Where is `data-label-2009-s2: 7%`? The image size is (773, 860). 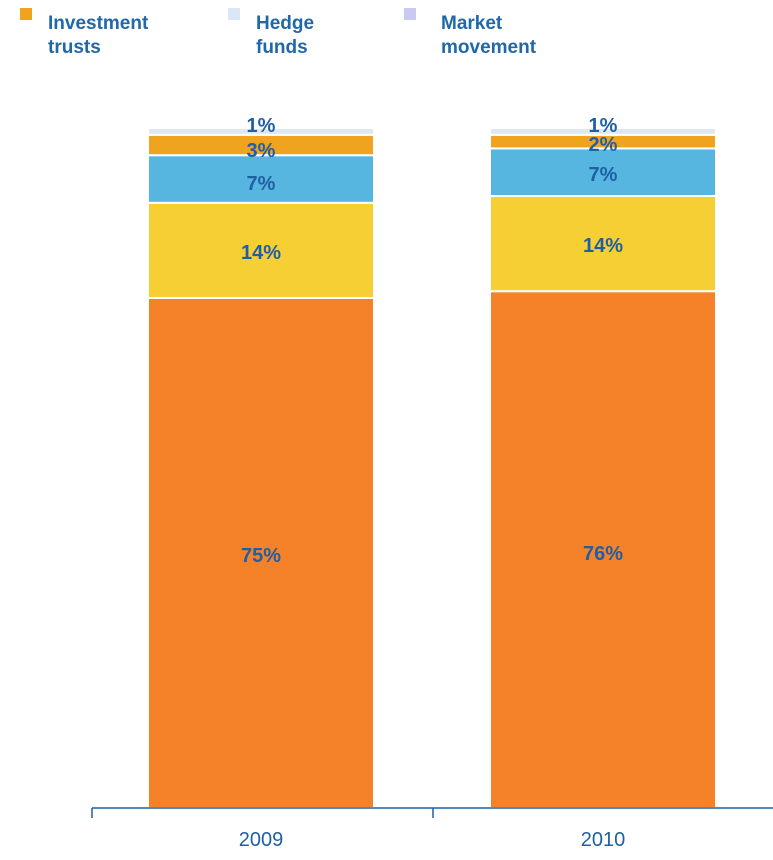
data-label-2009-s2: 7% is located at coordinates (261, 184).